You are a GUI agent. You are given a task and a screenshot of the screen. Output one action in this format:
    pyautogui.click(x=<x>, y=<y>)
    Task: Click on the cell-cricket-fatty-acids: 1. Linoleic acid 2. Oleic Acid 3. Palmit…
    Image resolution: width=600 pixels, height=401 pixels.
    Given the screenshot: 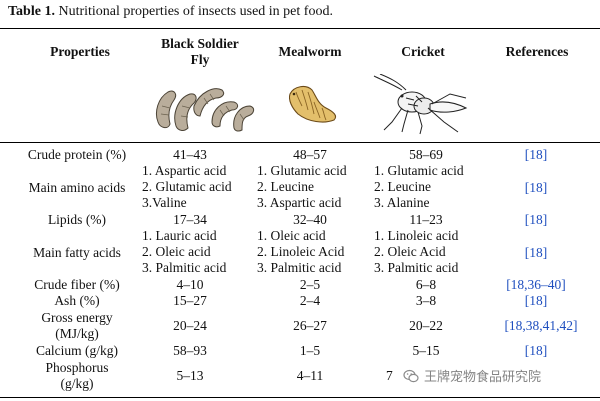 What is the action you would take?
    pyautogui.click(x=416, y=252)
    